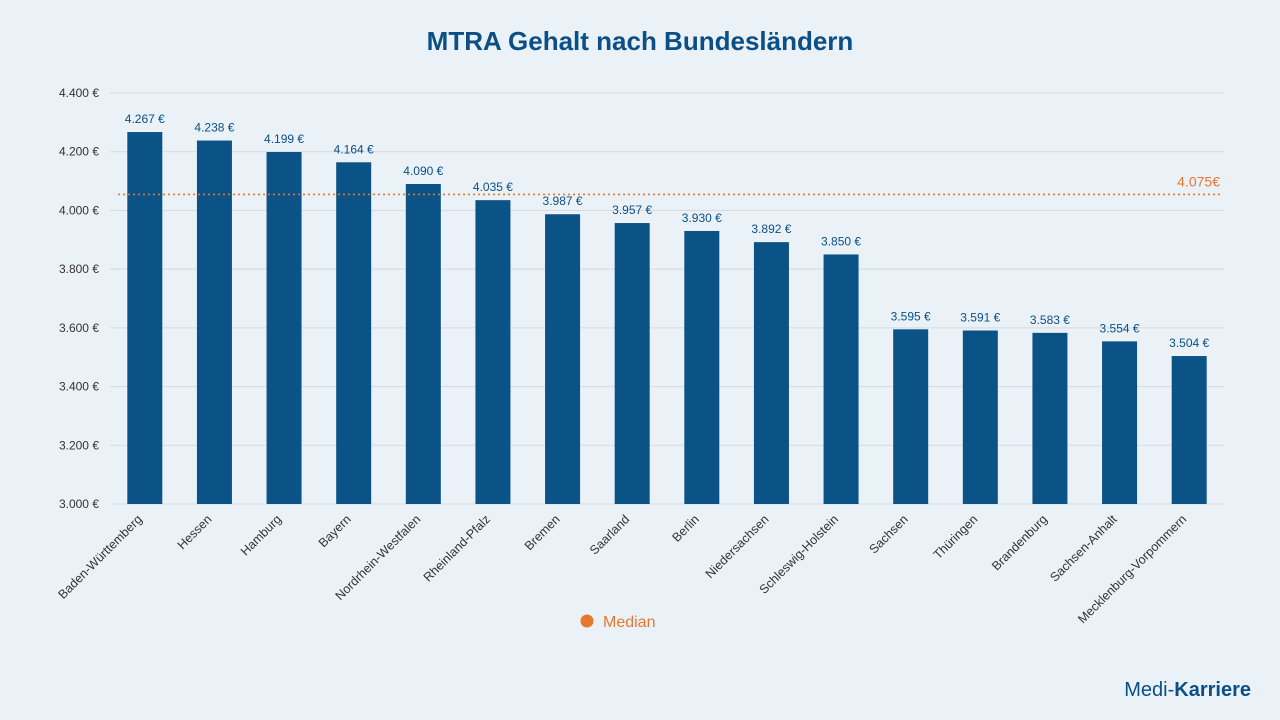  What do you see at coordinates (1120, 328) in the screenshot?
I see `data-label: 3.554 €` at bounding box center [1120, 328].